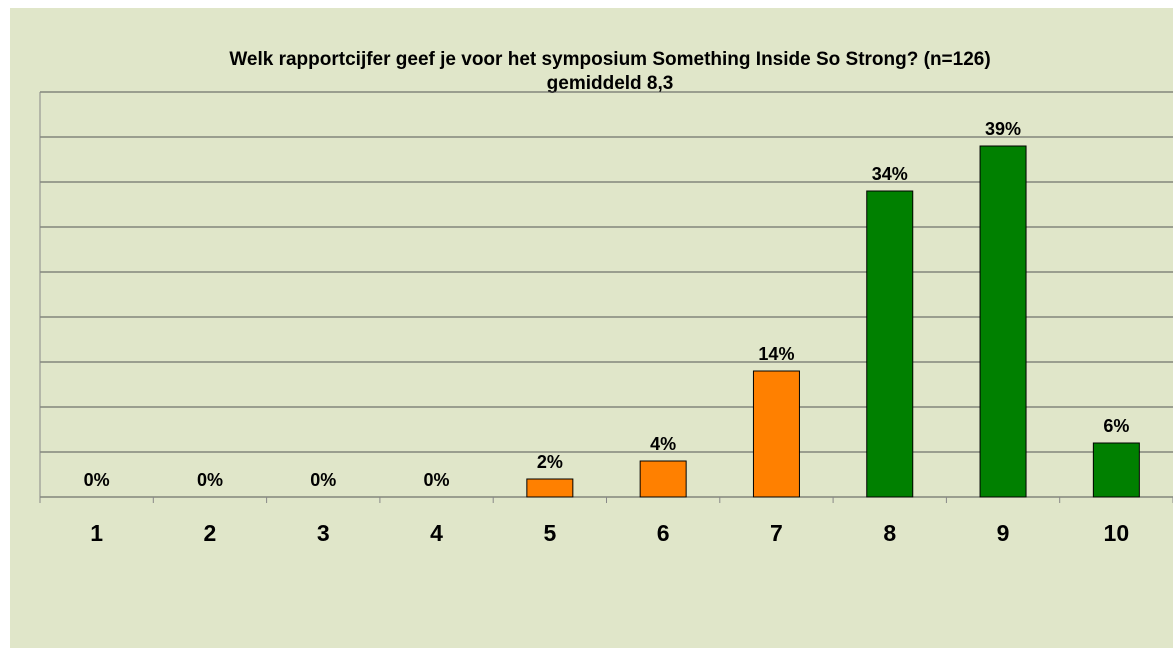 This screenshot has height=648, width=1173. What do you see at coordinates (663, 533) in the screenshot?
I see `x-tick-label: 6` at bounding box center [663, 533].